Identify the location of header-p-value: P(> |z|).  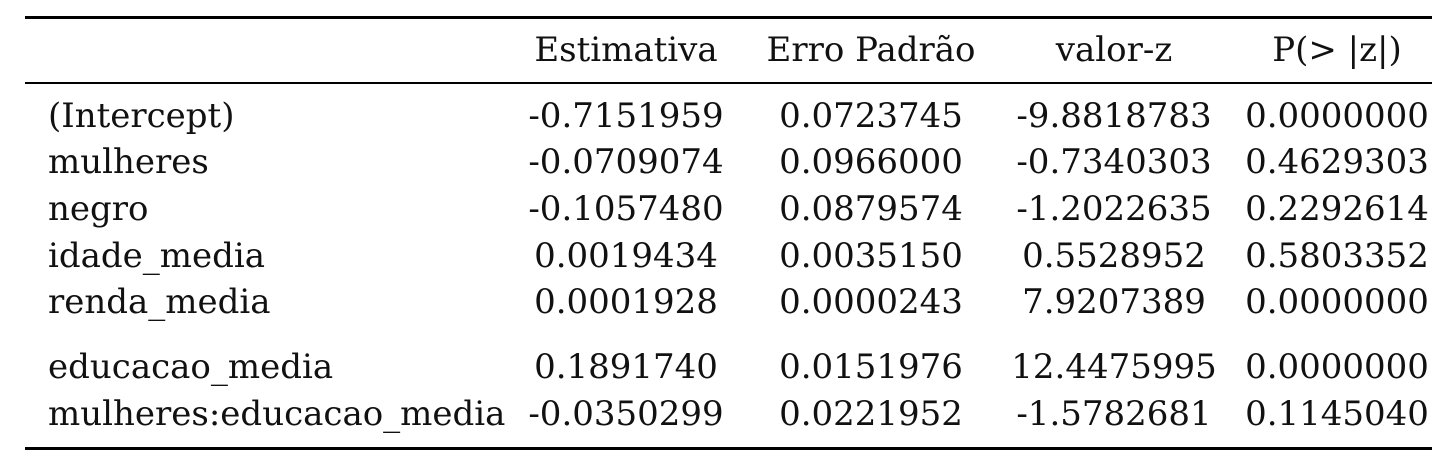
(1337, 50).